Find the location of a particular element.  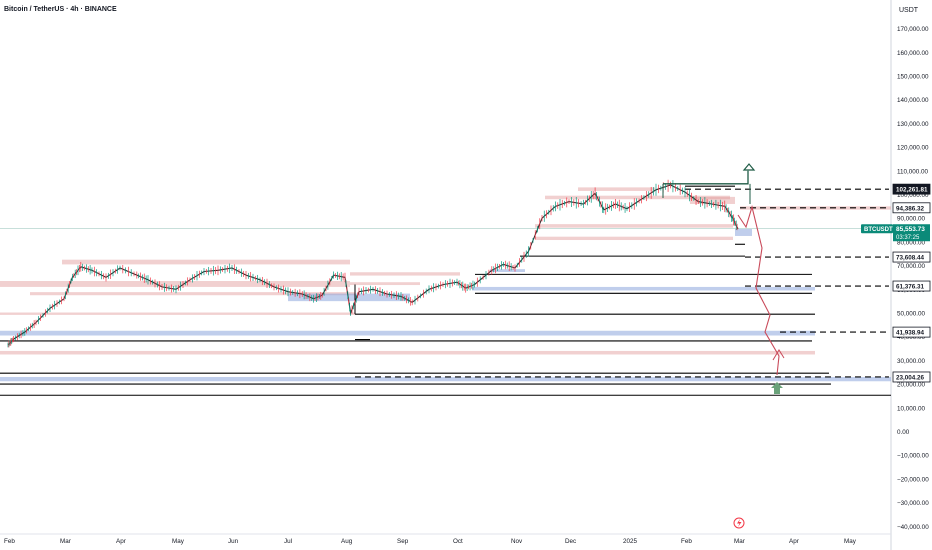

projection-layer is located at coordinates (723, 278).